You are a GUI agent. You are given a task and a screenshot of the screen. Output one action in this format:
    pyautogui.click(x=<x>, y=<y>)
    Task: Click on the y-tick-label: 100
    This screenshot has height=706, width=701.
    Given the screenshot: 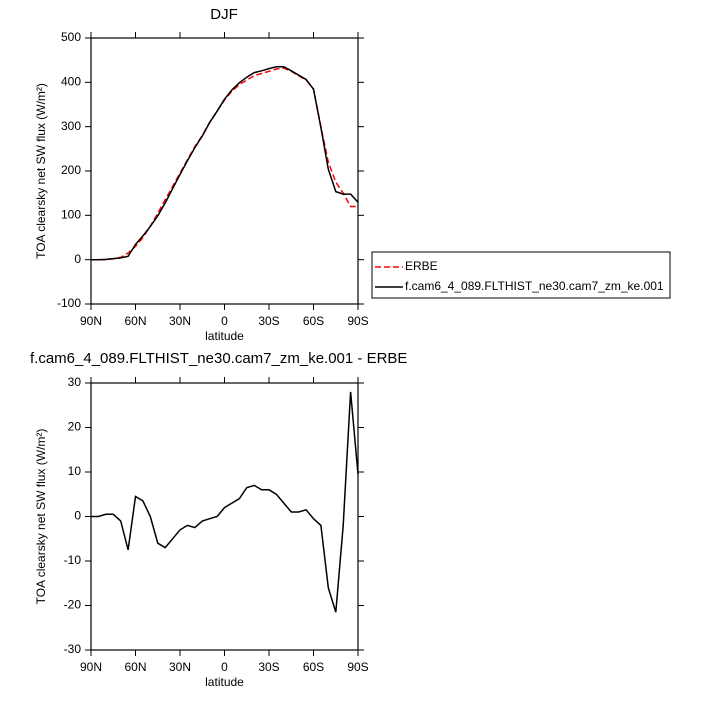 What is the action you would take?
    pyautogui.click(x=71, y=215)
    